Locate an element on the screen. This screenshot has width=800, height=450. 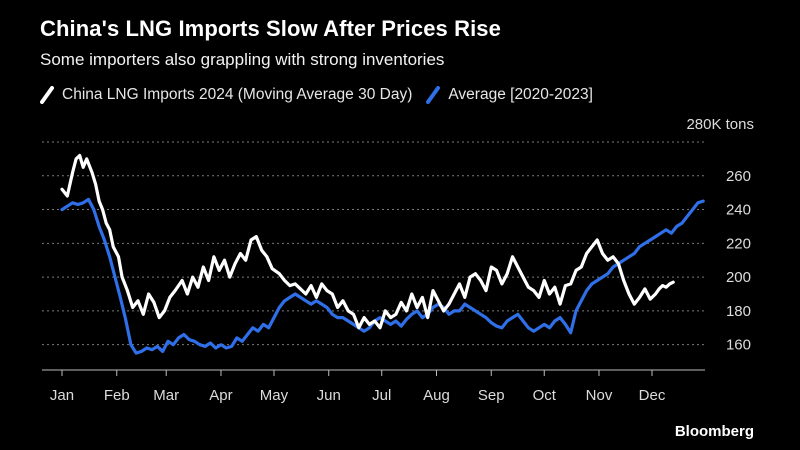
x-tick-label: Oct is located at coordinates (545, 395).